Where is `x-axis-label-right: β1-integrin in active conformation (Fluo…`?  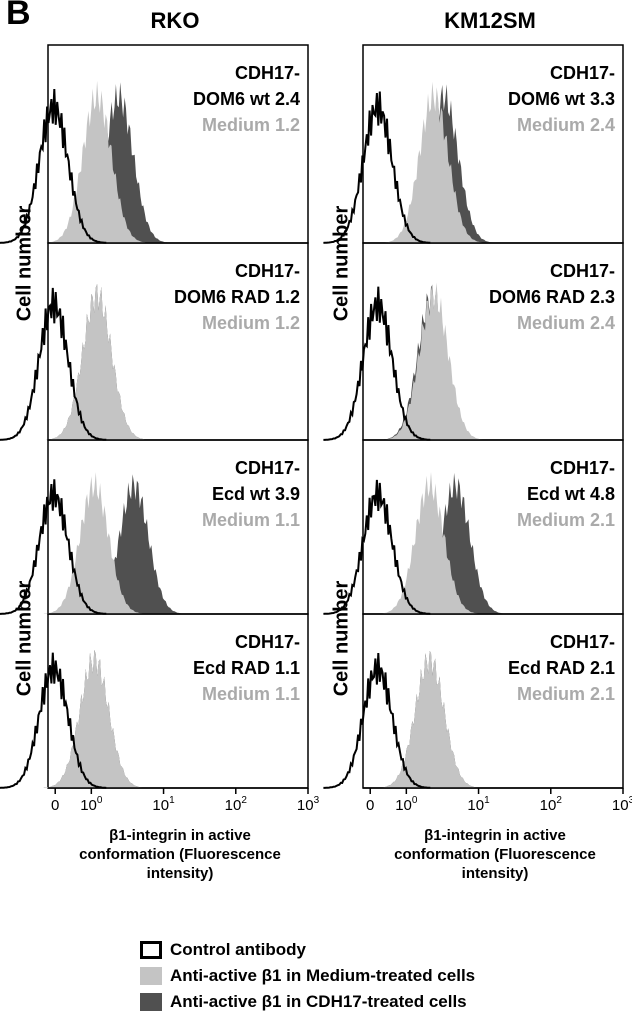
x-axis-label-right: β1-integrin in active conformation (Fluo… is located at coordinates (495, 854).